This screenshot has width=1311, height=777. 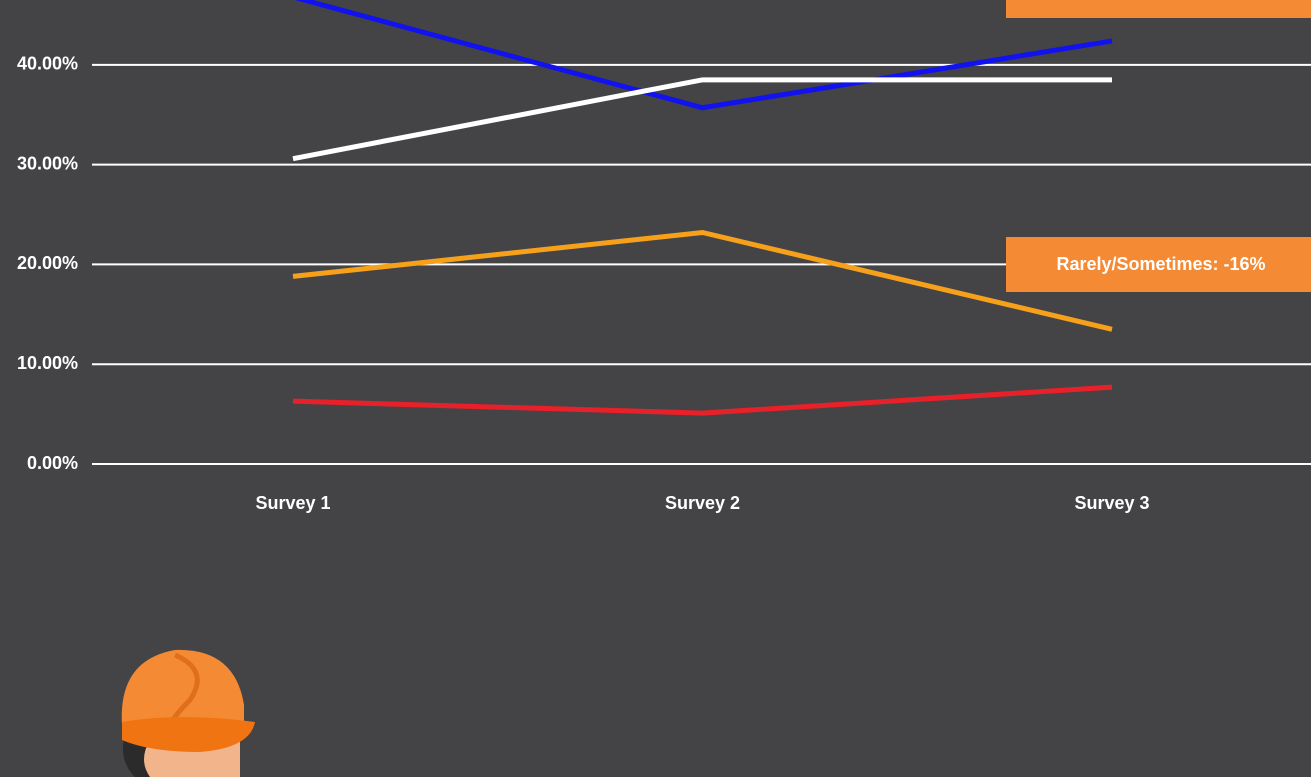 What do you see at coordinates (47, 263) in the screenshot?
I see `y-tick-label: 20.00%` at bounding box center [47, 263].